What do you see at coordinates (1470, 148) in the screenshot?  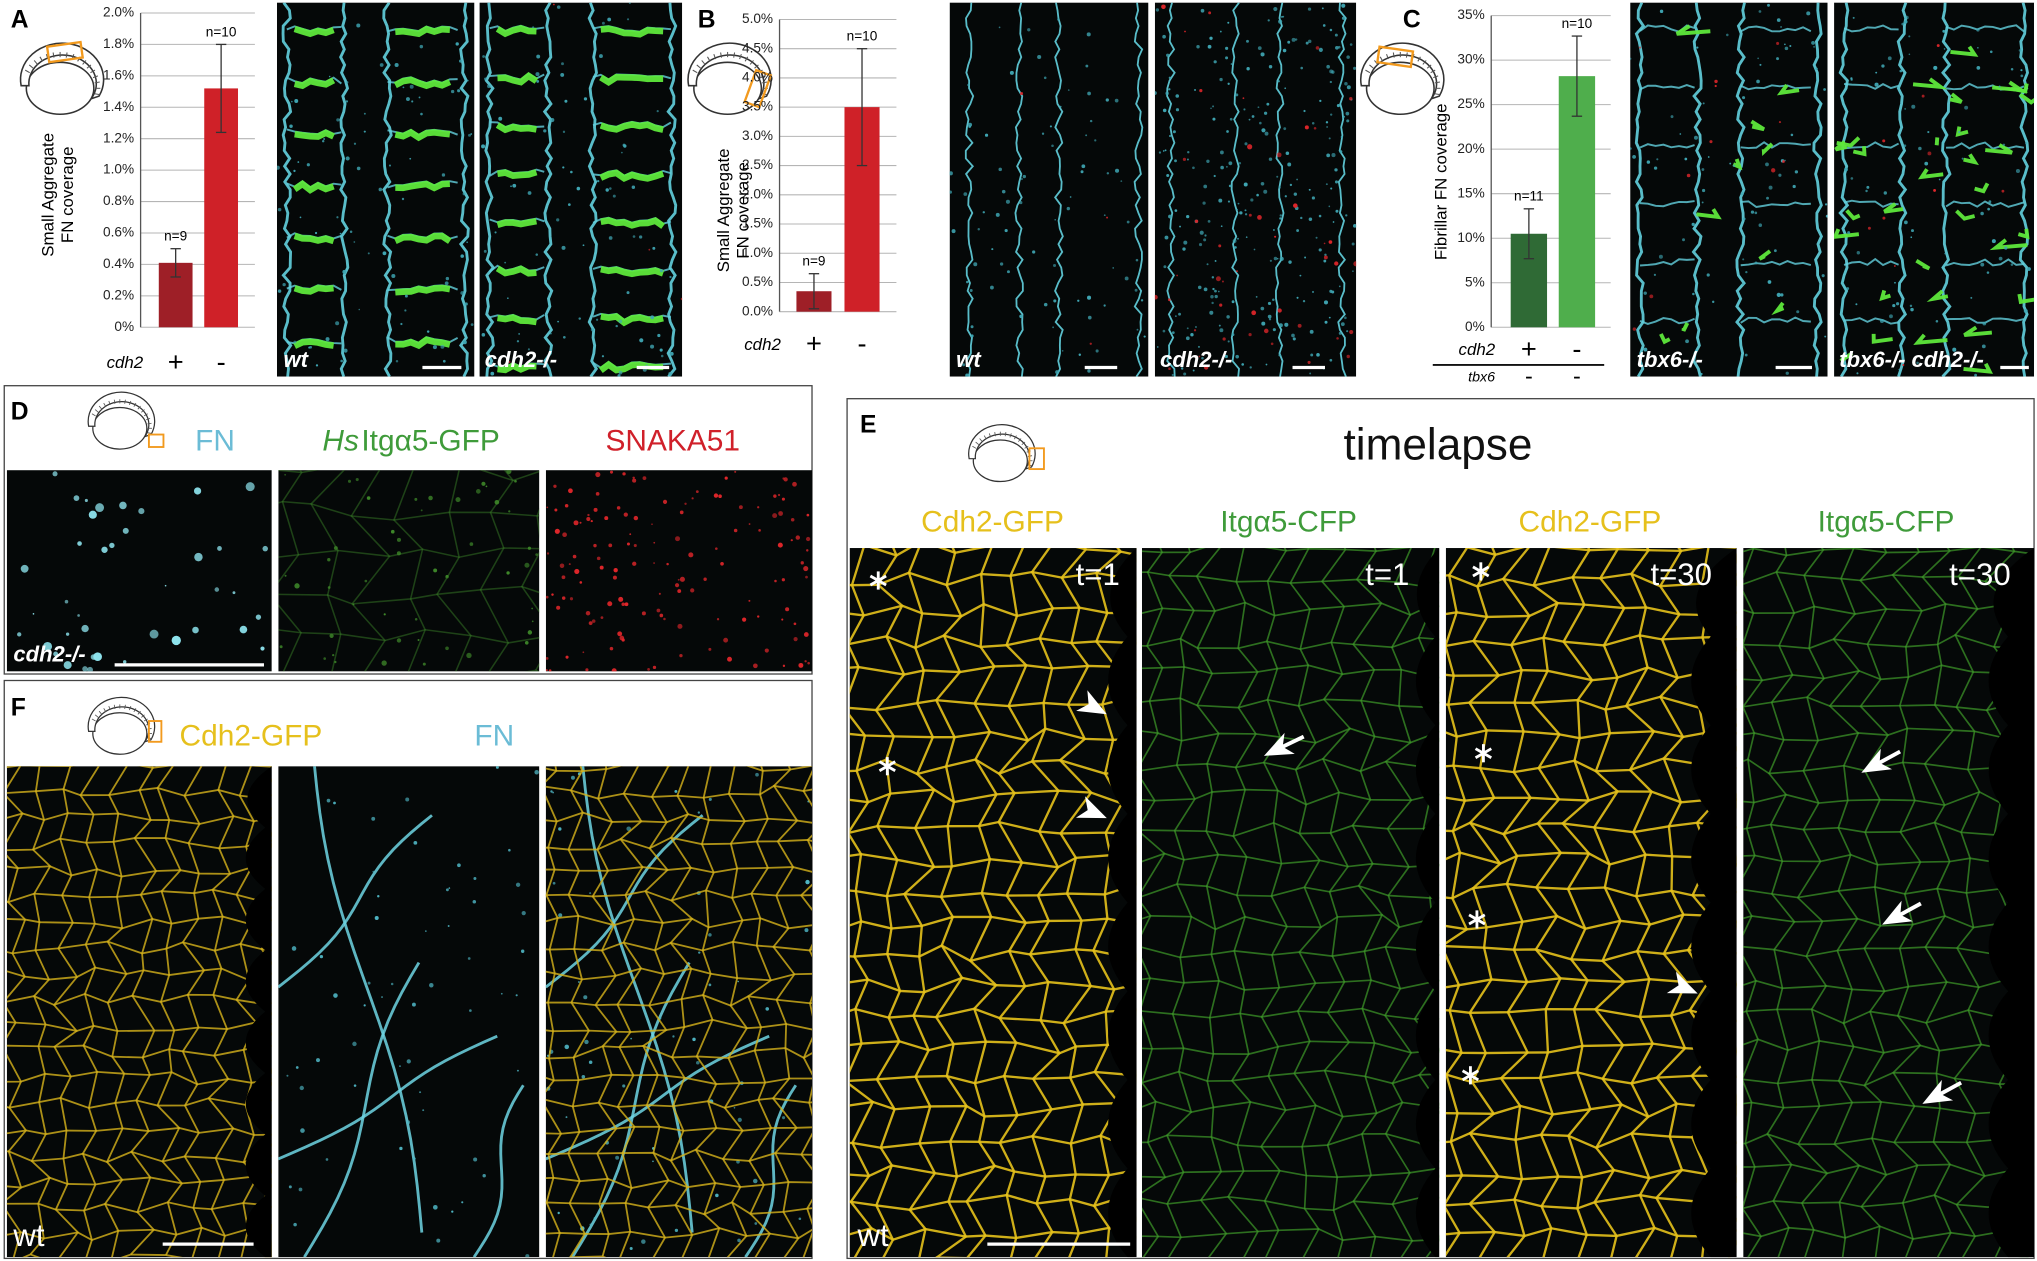 I see `y-tick-label: 20%` at bounding box center [1470, 148].